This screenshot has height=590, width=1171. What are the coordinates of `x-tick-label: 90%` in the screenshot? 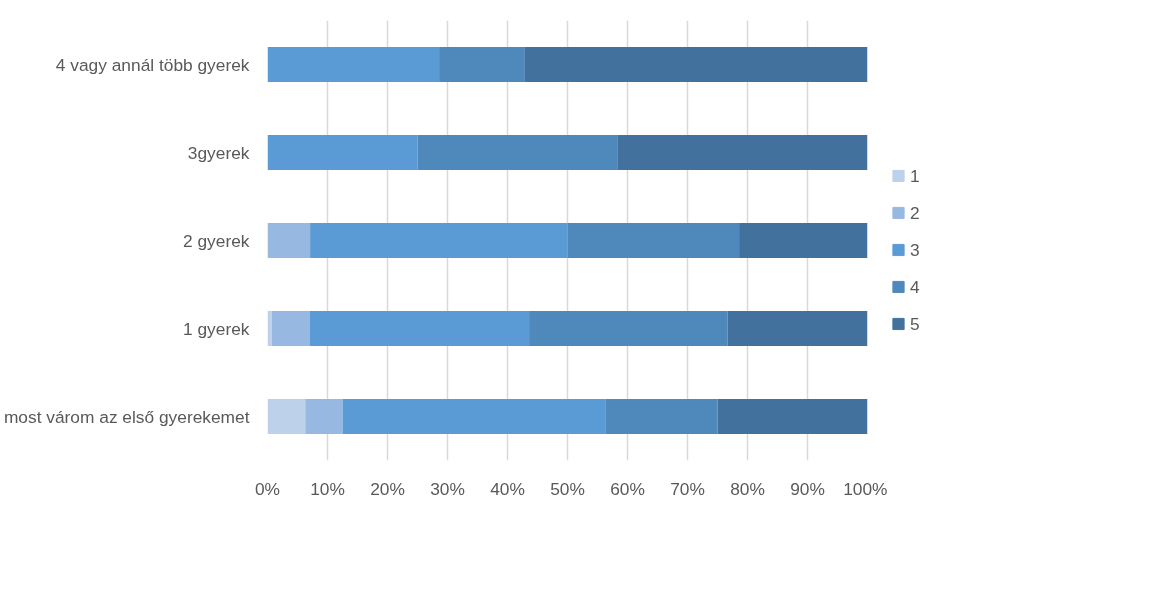 It's located at (807, 488).